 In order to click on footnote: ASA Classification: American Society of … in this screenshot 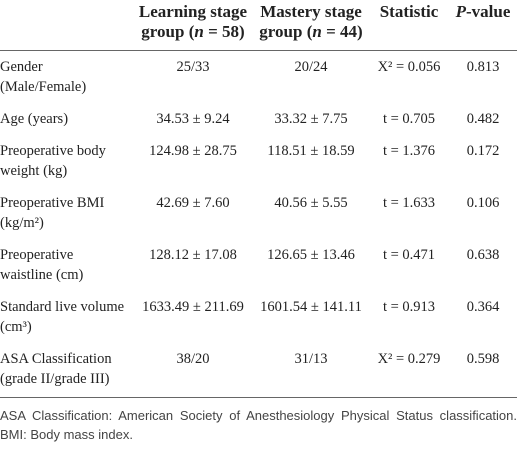, I will do `click(258, 425)`.